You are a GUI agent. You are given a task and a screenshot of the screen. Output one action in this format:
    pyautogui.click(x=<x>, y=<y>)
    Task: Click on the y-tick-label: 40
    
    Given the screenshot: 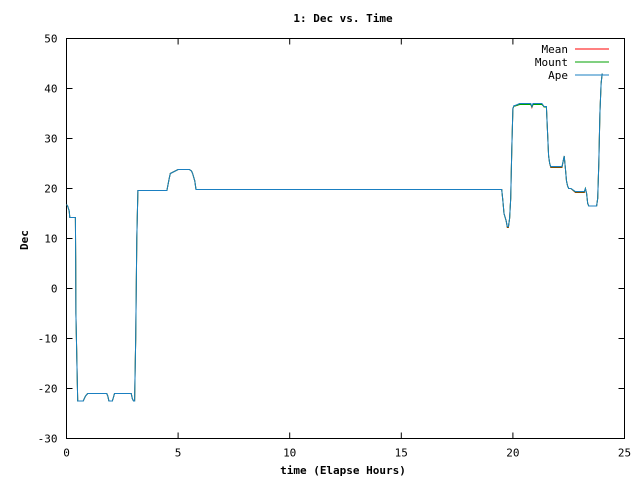 What is the action you would take?
    pyautogui.click(x=50, y=89)
    